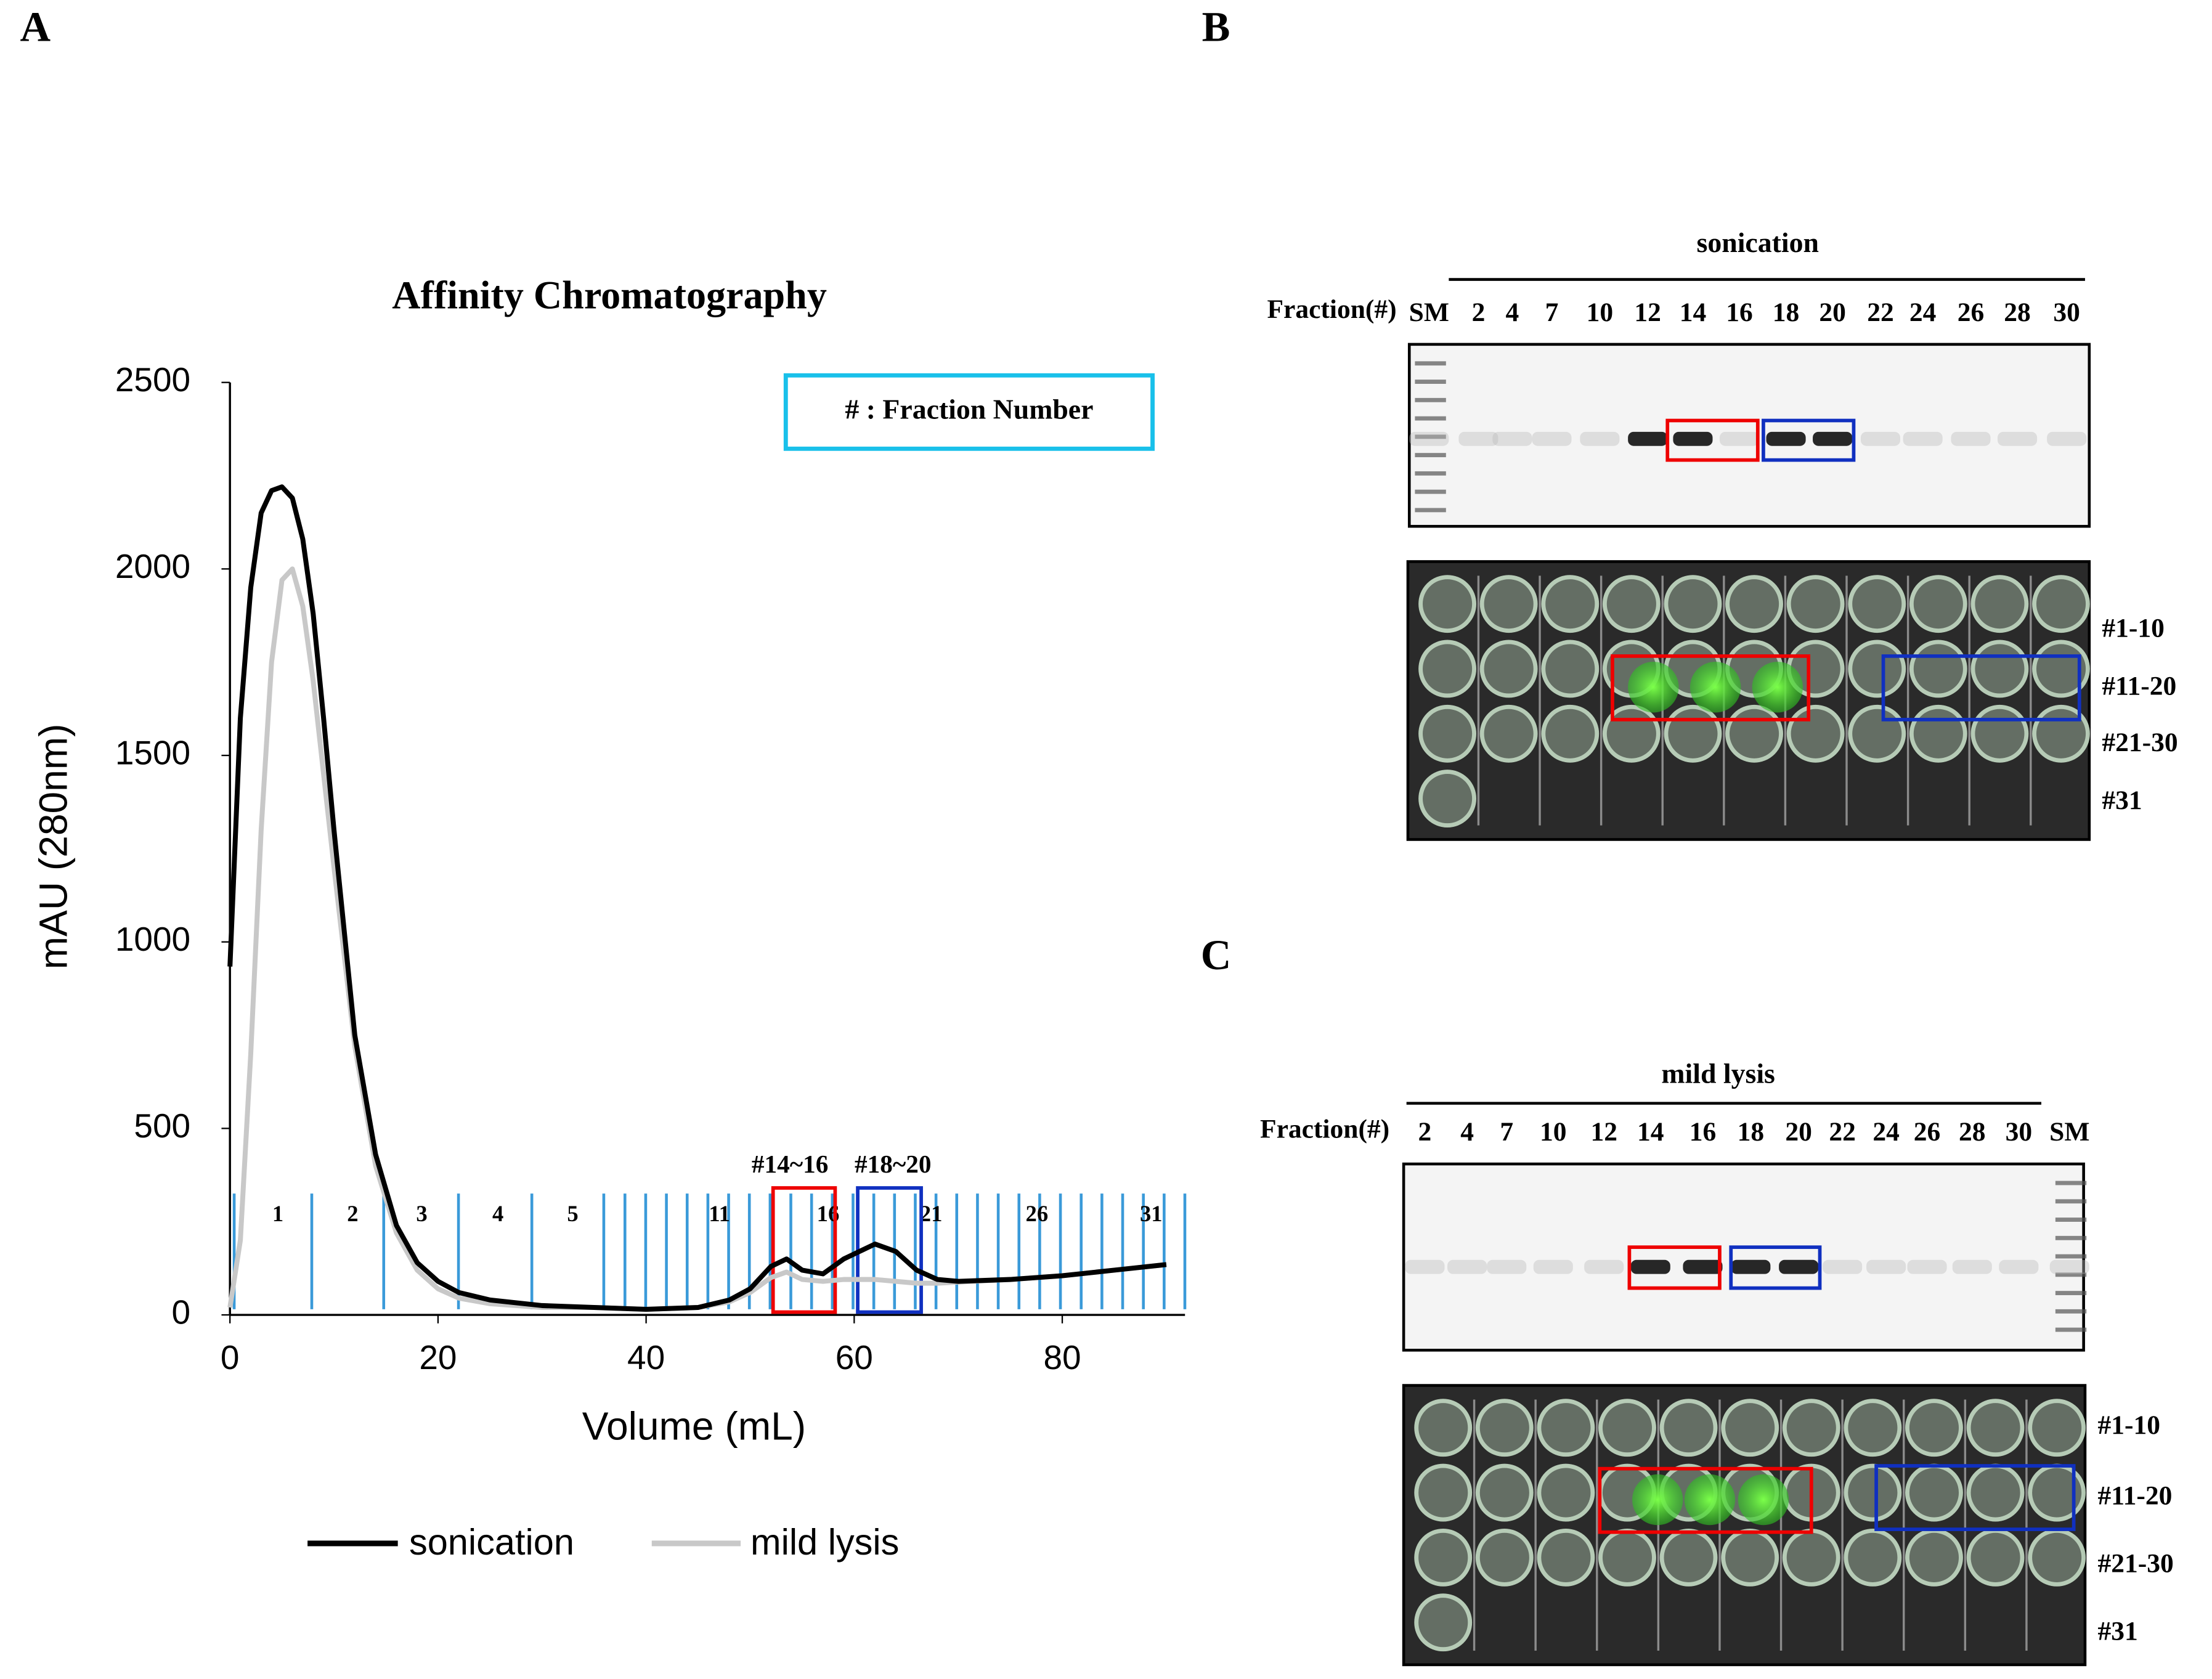 This screenshot has height=1679, width=2212. Describe the element at coordinates (1971, 312) in the screenshot. I see `lane-label: 26` at that location.